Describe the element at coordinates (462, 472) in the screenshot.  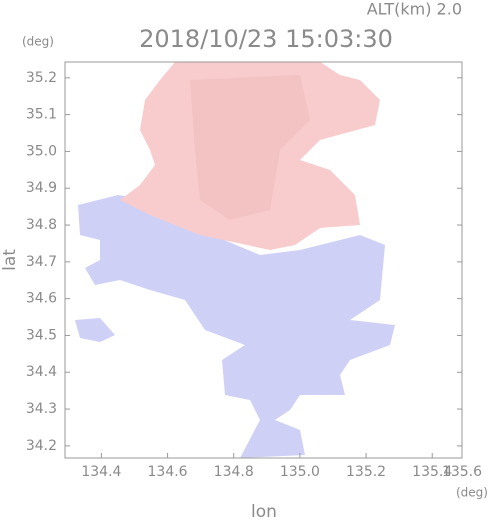
I see `x-tick-label: 135.6` at that location.